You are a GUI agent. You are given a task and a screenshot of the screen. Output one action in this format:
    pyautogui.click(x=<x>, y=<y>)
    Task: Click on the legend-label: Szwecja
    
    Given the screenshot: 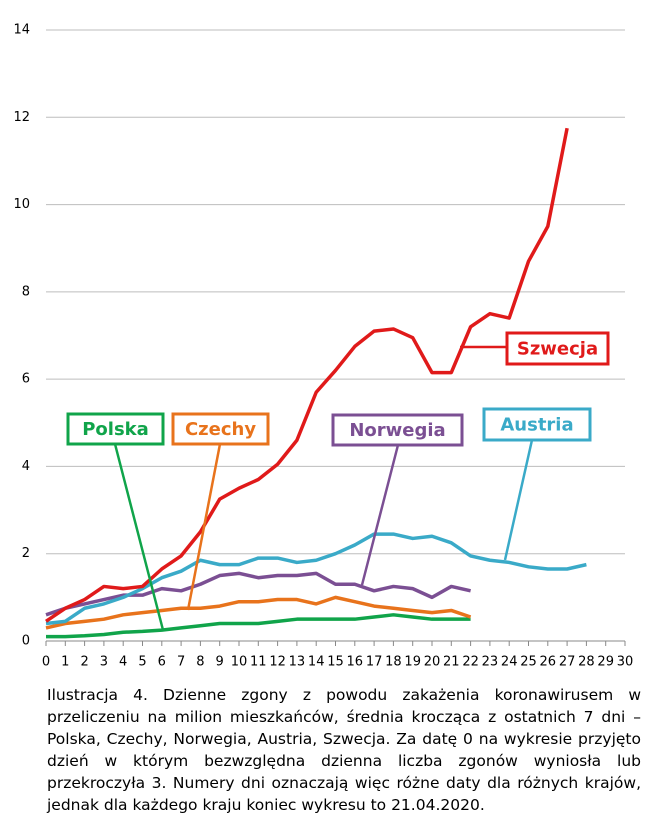 What is the action you would take?
    pyautogui.click(x=557, y=349)
    